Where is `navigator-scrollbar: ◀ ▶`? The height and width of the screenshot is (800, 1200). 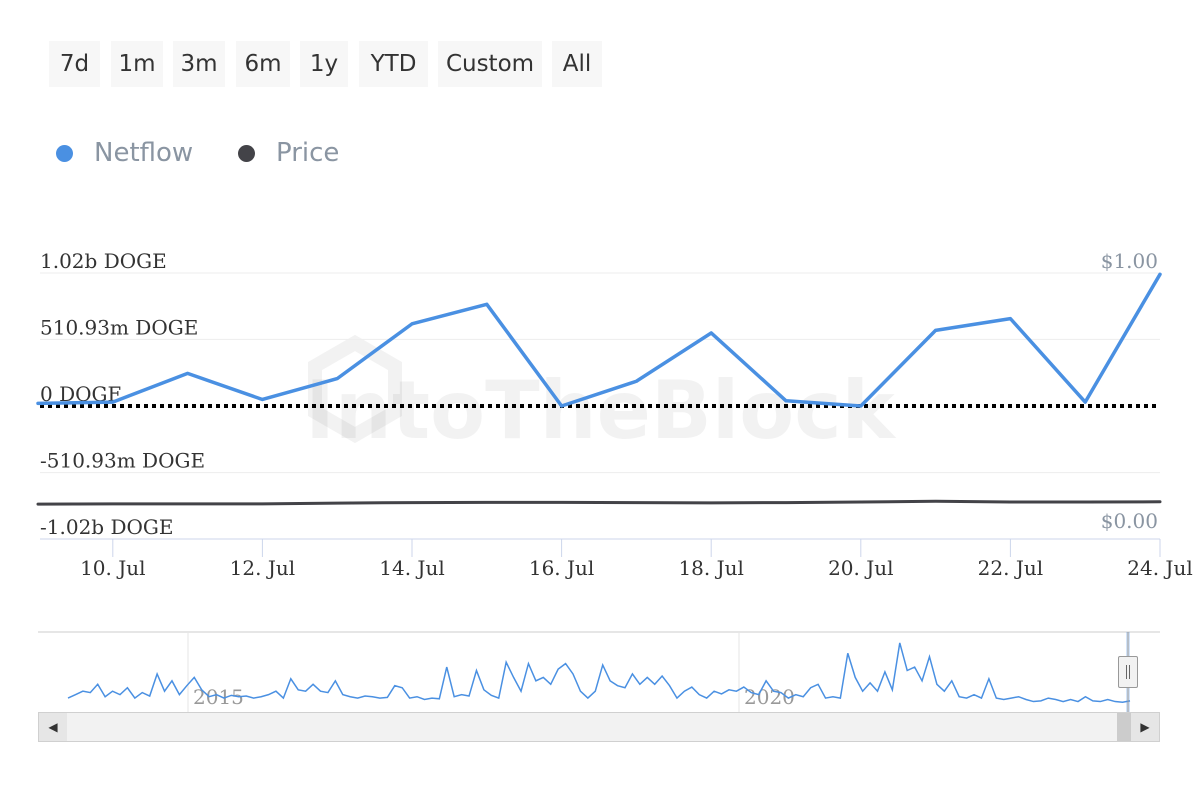 navigator-scrollbar: ◀ ▶ is located at coordinates (599, 727).